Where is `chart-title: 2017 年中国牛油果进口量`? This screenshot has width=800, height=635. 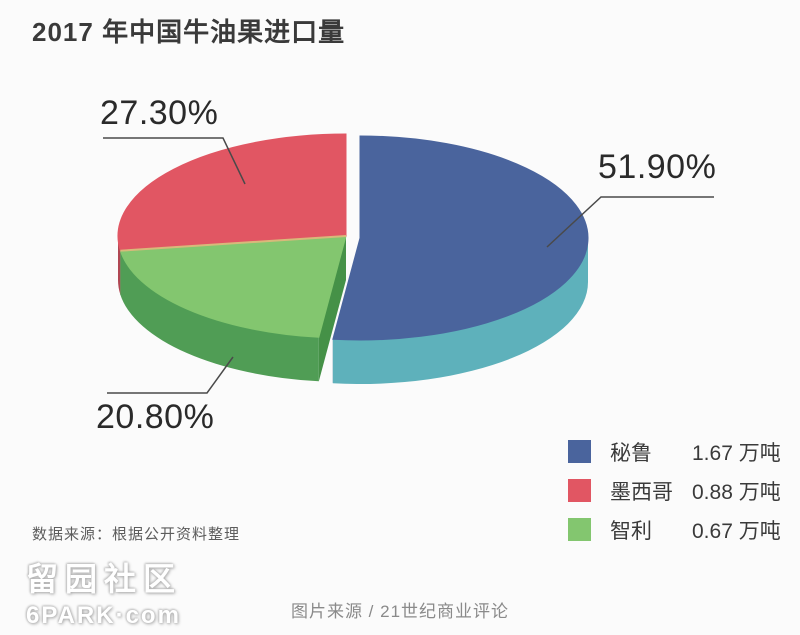
chart-title: 2017 年中国牛油果进口量 is located at coordinates (189, 32).